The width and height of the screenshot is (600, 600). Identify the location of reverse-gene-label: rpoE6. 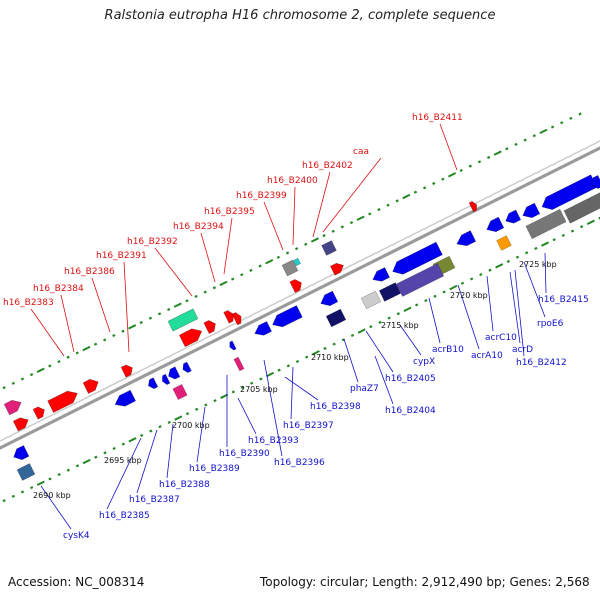
(550, 324).